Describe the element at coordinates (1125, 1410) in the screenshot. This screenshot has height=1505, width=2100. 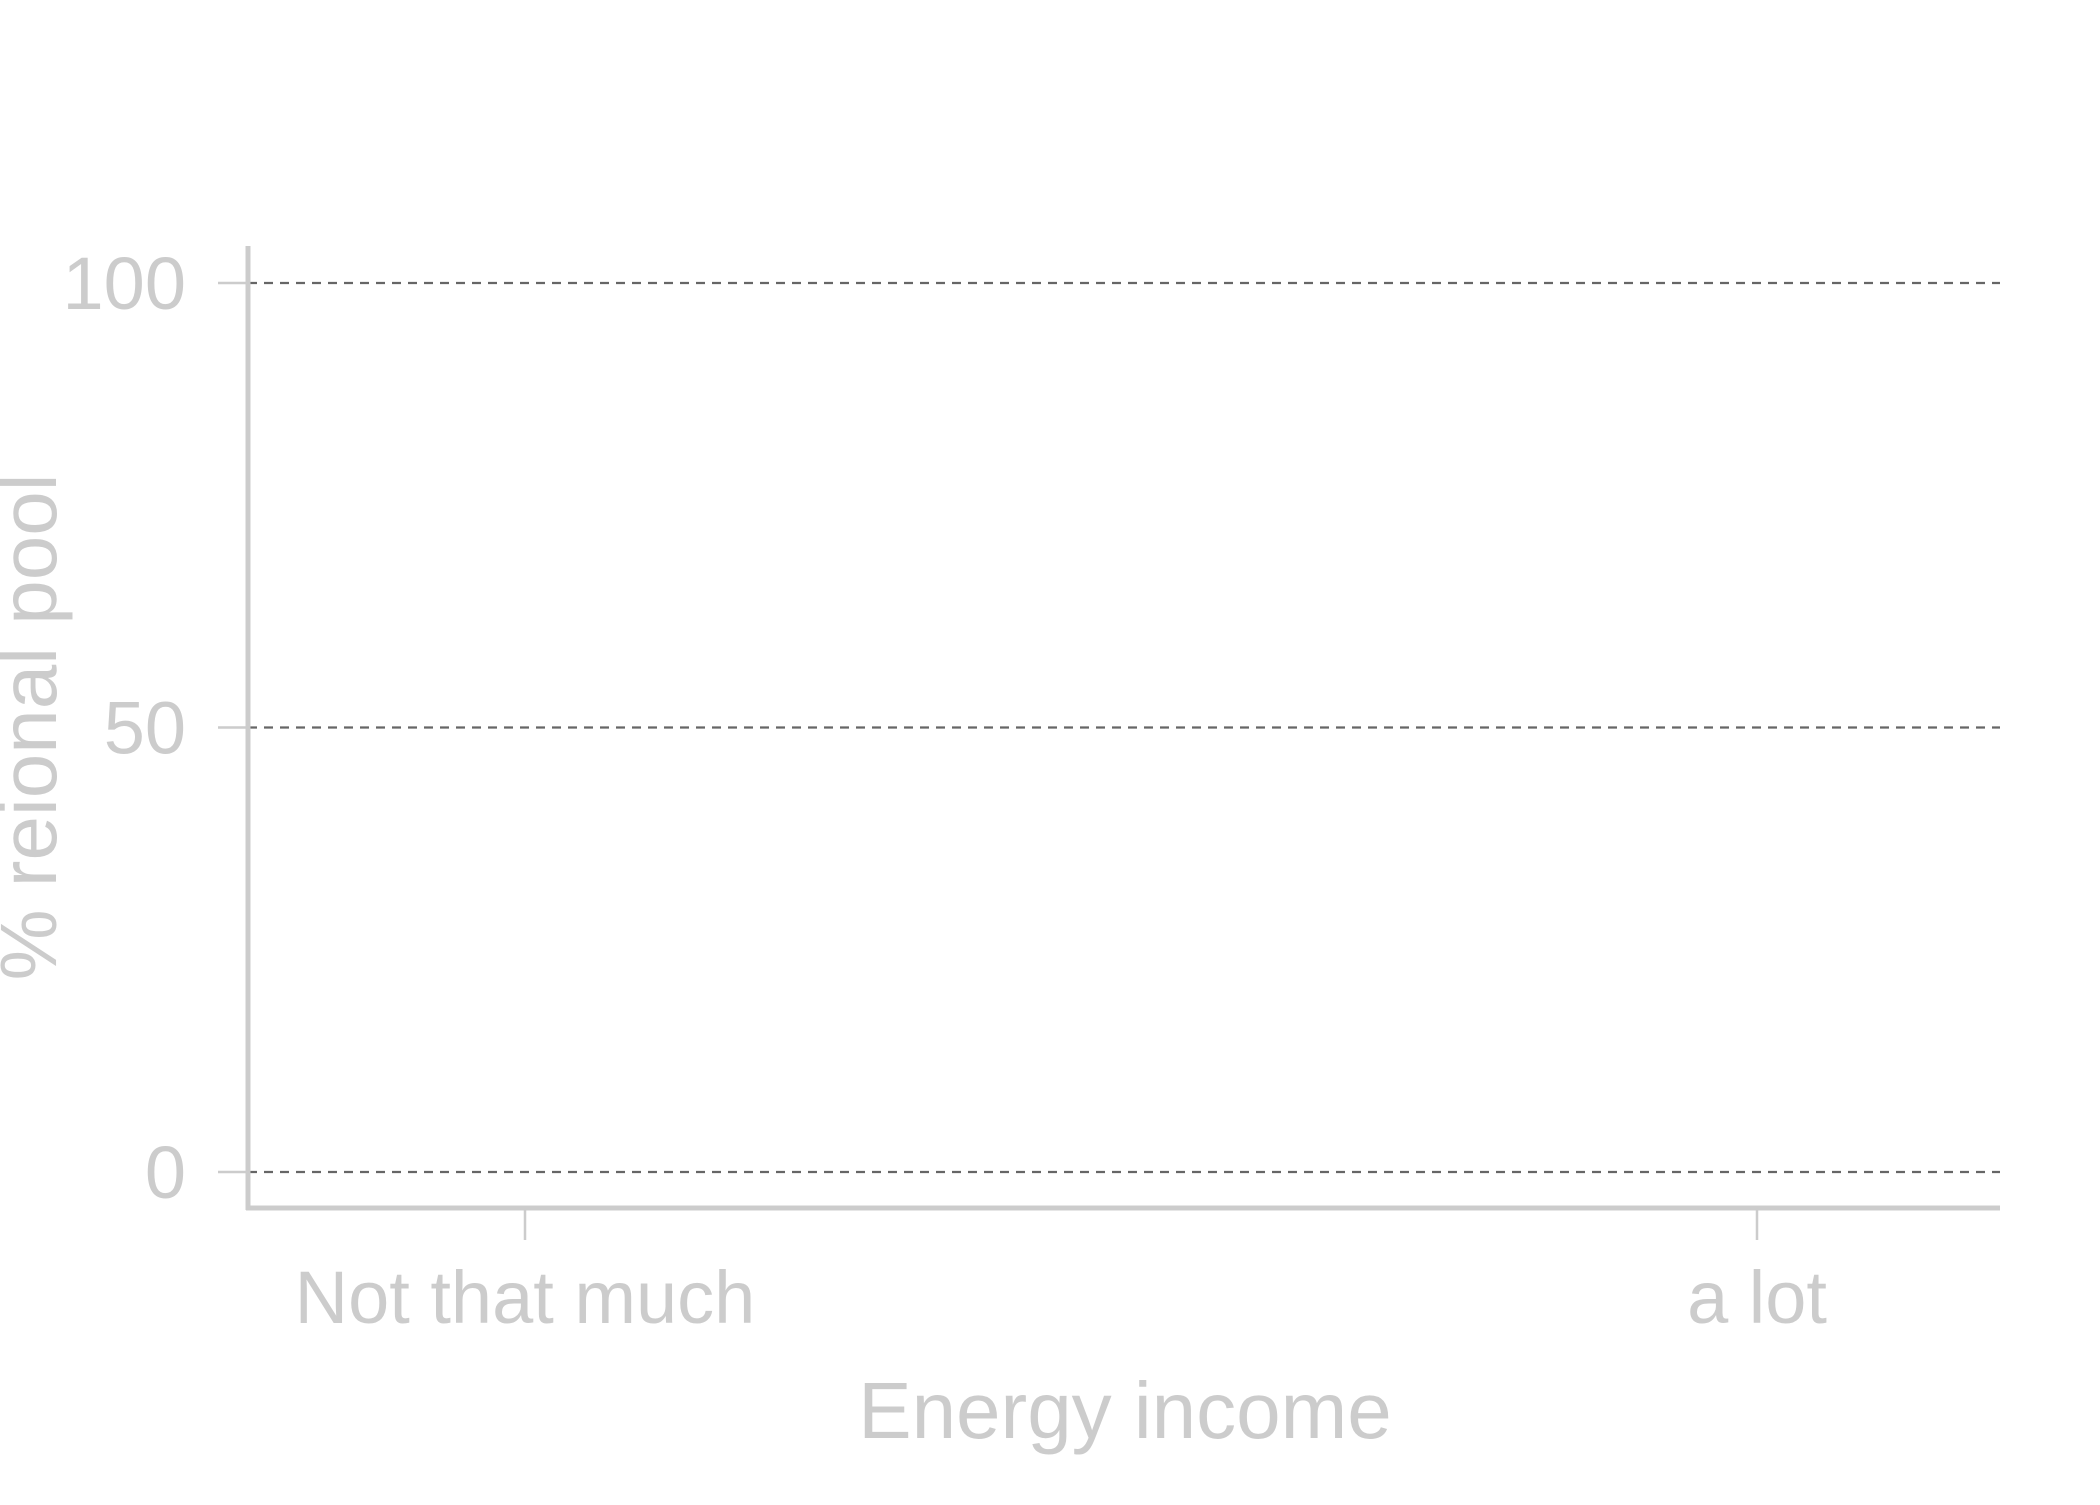
I see `x-axis-title: Energy income` at that location.